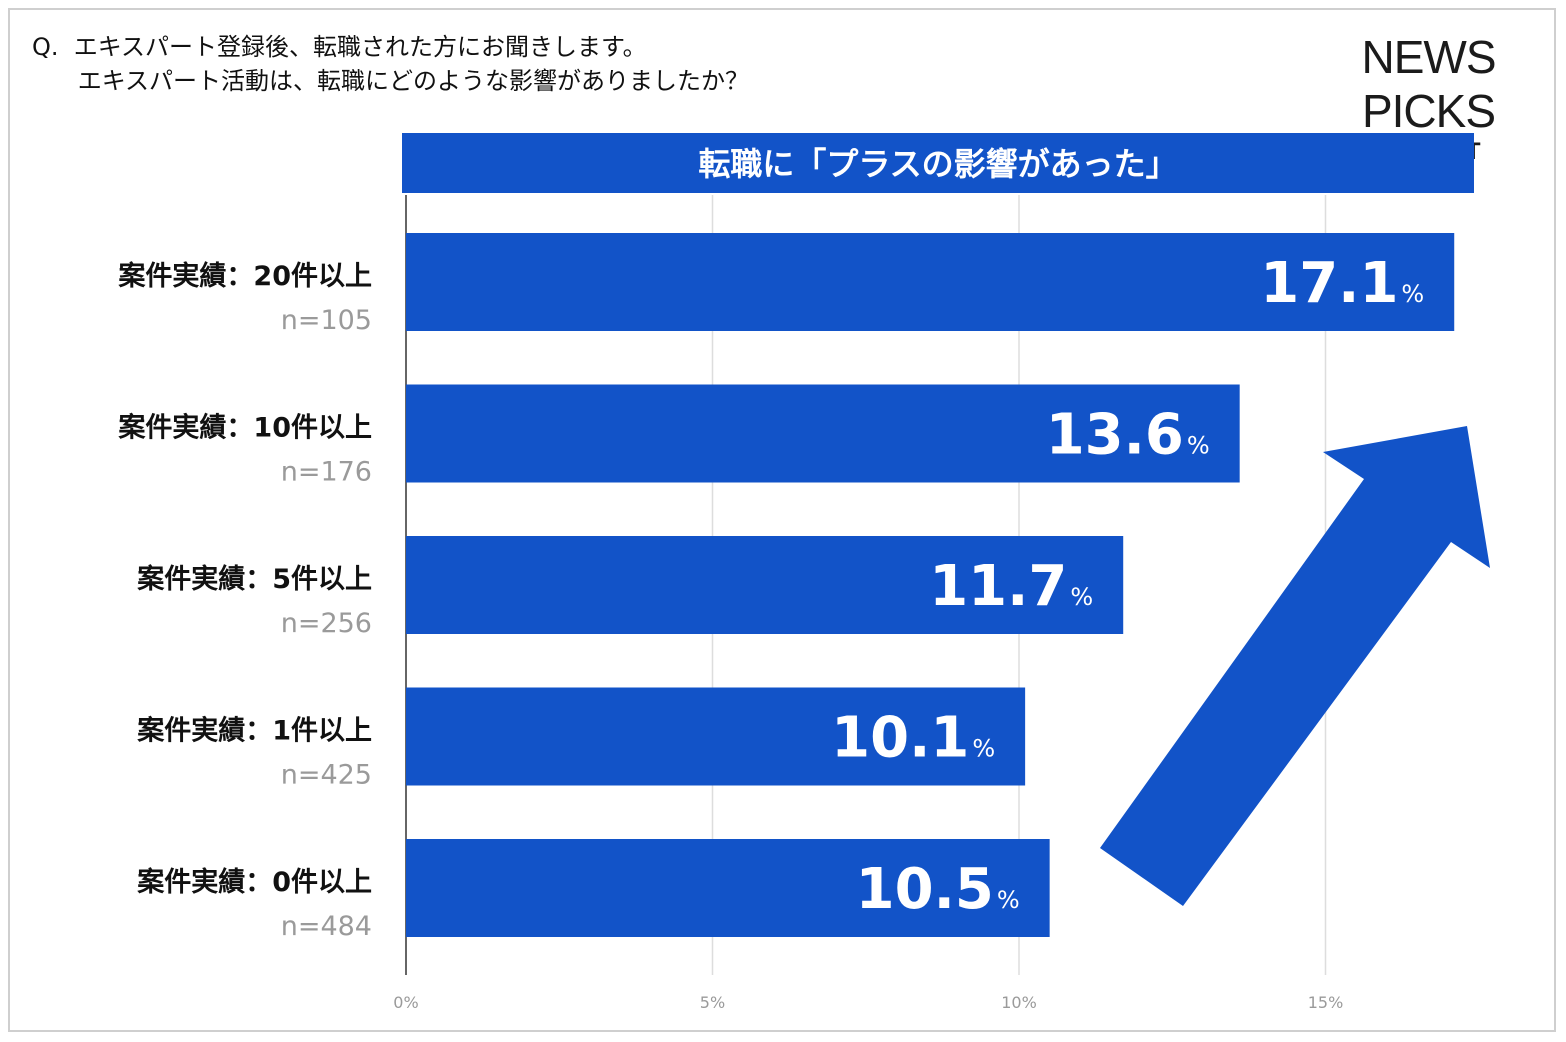 The image size is (1566, 1042). Describe the element at coordinates (868, 1002) in the screenshot. I see `x-axis-ticks: 0% 5% 10% 15%` at that location.